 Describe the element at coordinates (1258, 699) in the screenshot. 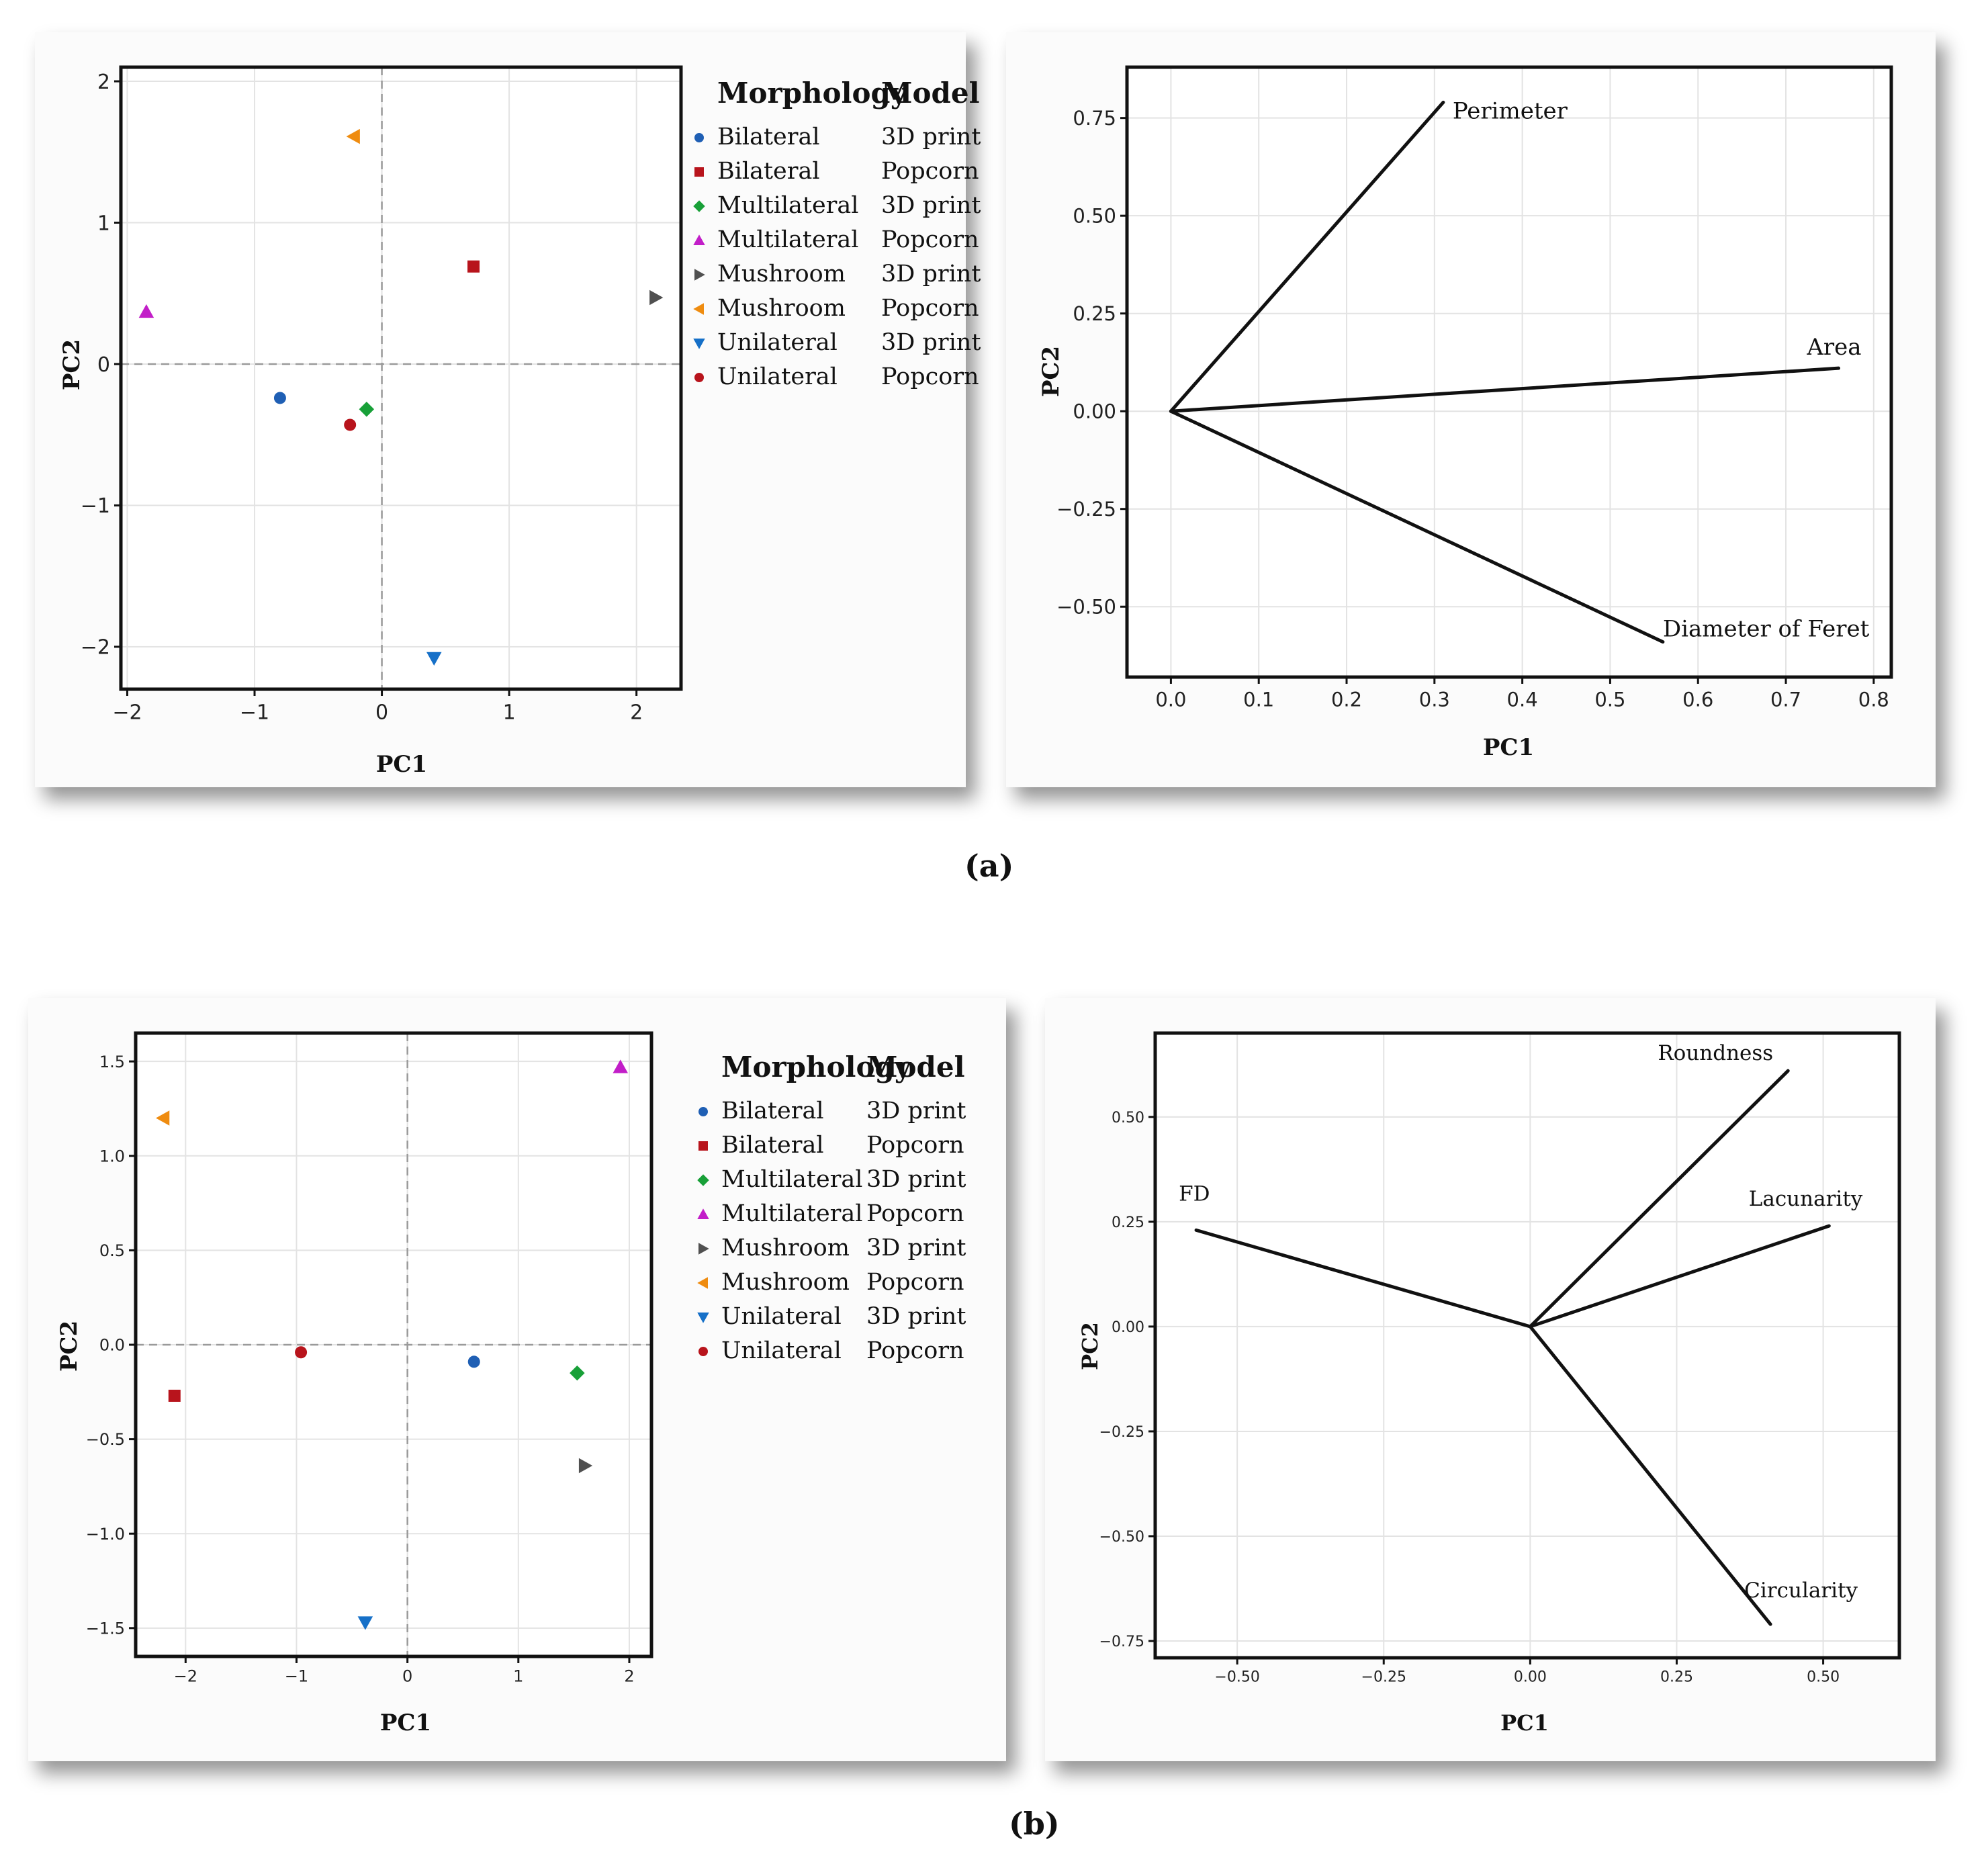

I see `x-tick-label: 0.1` at that location.